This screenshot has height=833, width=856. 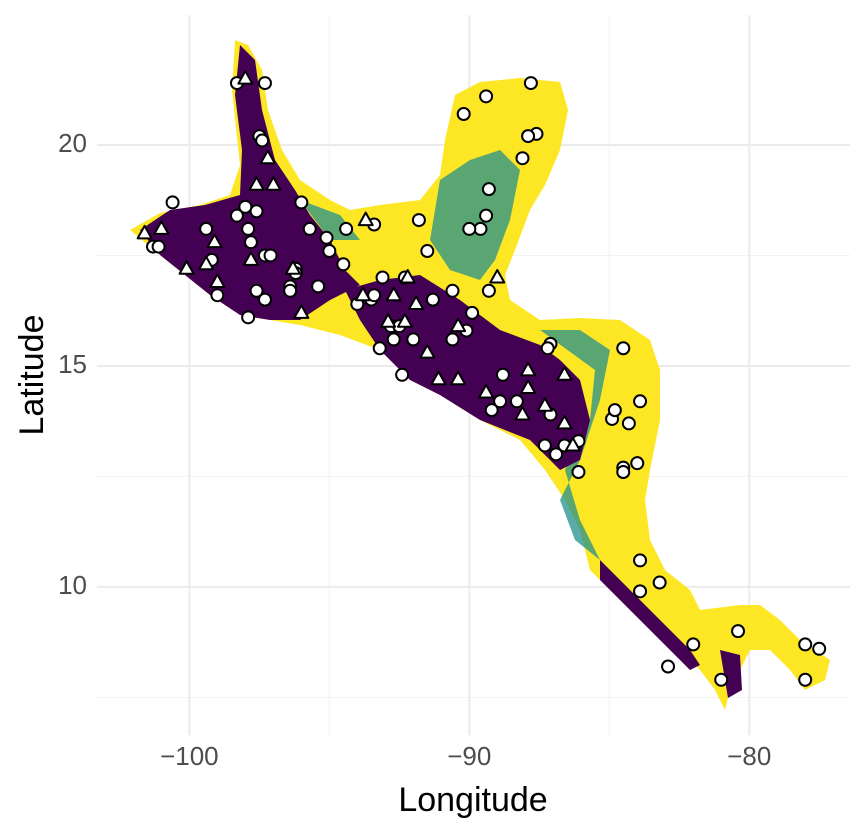 What do you see at coordinates (32, 375) in the screenshot?
I see `y-axis-title: Latitude` at bounding box center [32, 375].